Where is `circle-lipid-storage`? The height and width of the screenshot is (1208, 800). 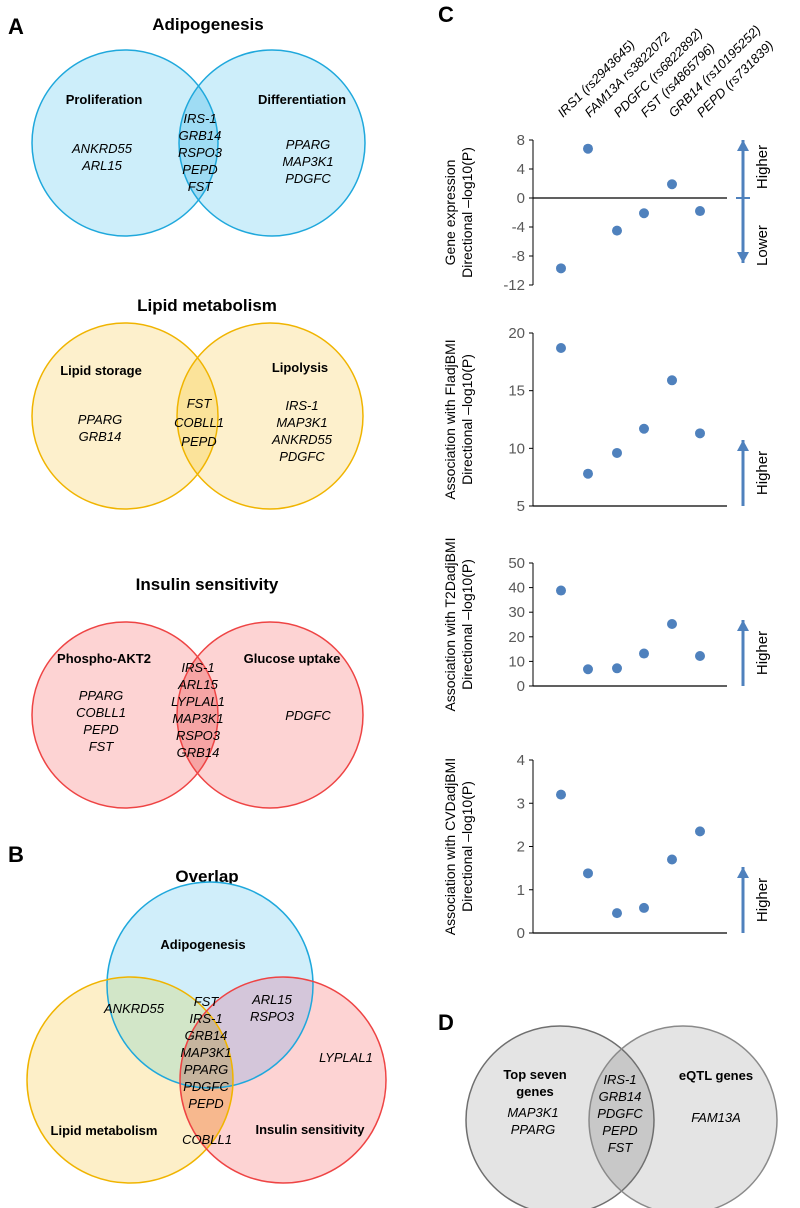
circle-lipid-storage is located at coordinates (125, 416).